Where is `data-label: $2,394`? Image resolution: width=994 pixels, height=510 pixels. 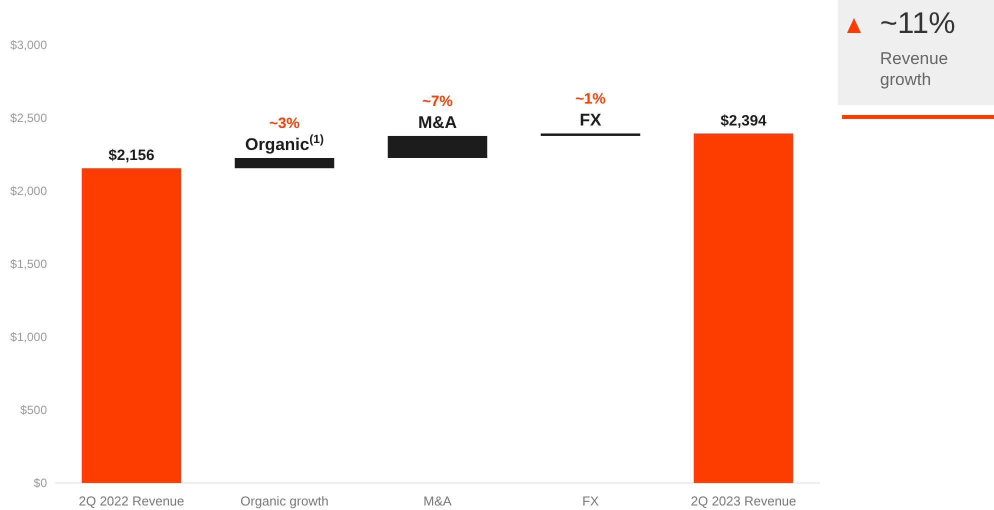
data-label: $2,394 is located at coordinates (744, 121).